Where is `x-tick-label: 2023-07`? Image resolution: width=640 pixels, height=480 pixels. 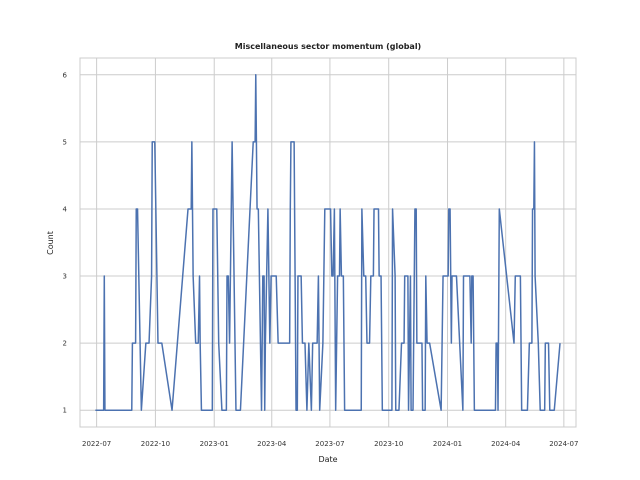 x-tick-label: 2023-07 is located at coordinates (329, 444).